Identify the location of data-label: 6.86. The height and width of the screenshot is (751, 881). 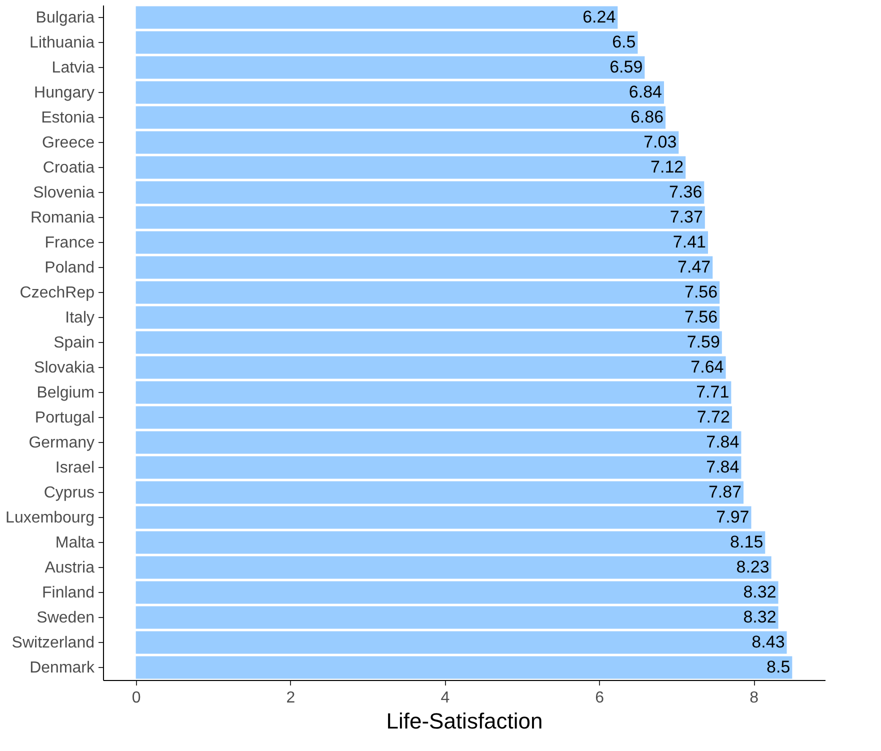
(647, 117).